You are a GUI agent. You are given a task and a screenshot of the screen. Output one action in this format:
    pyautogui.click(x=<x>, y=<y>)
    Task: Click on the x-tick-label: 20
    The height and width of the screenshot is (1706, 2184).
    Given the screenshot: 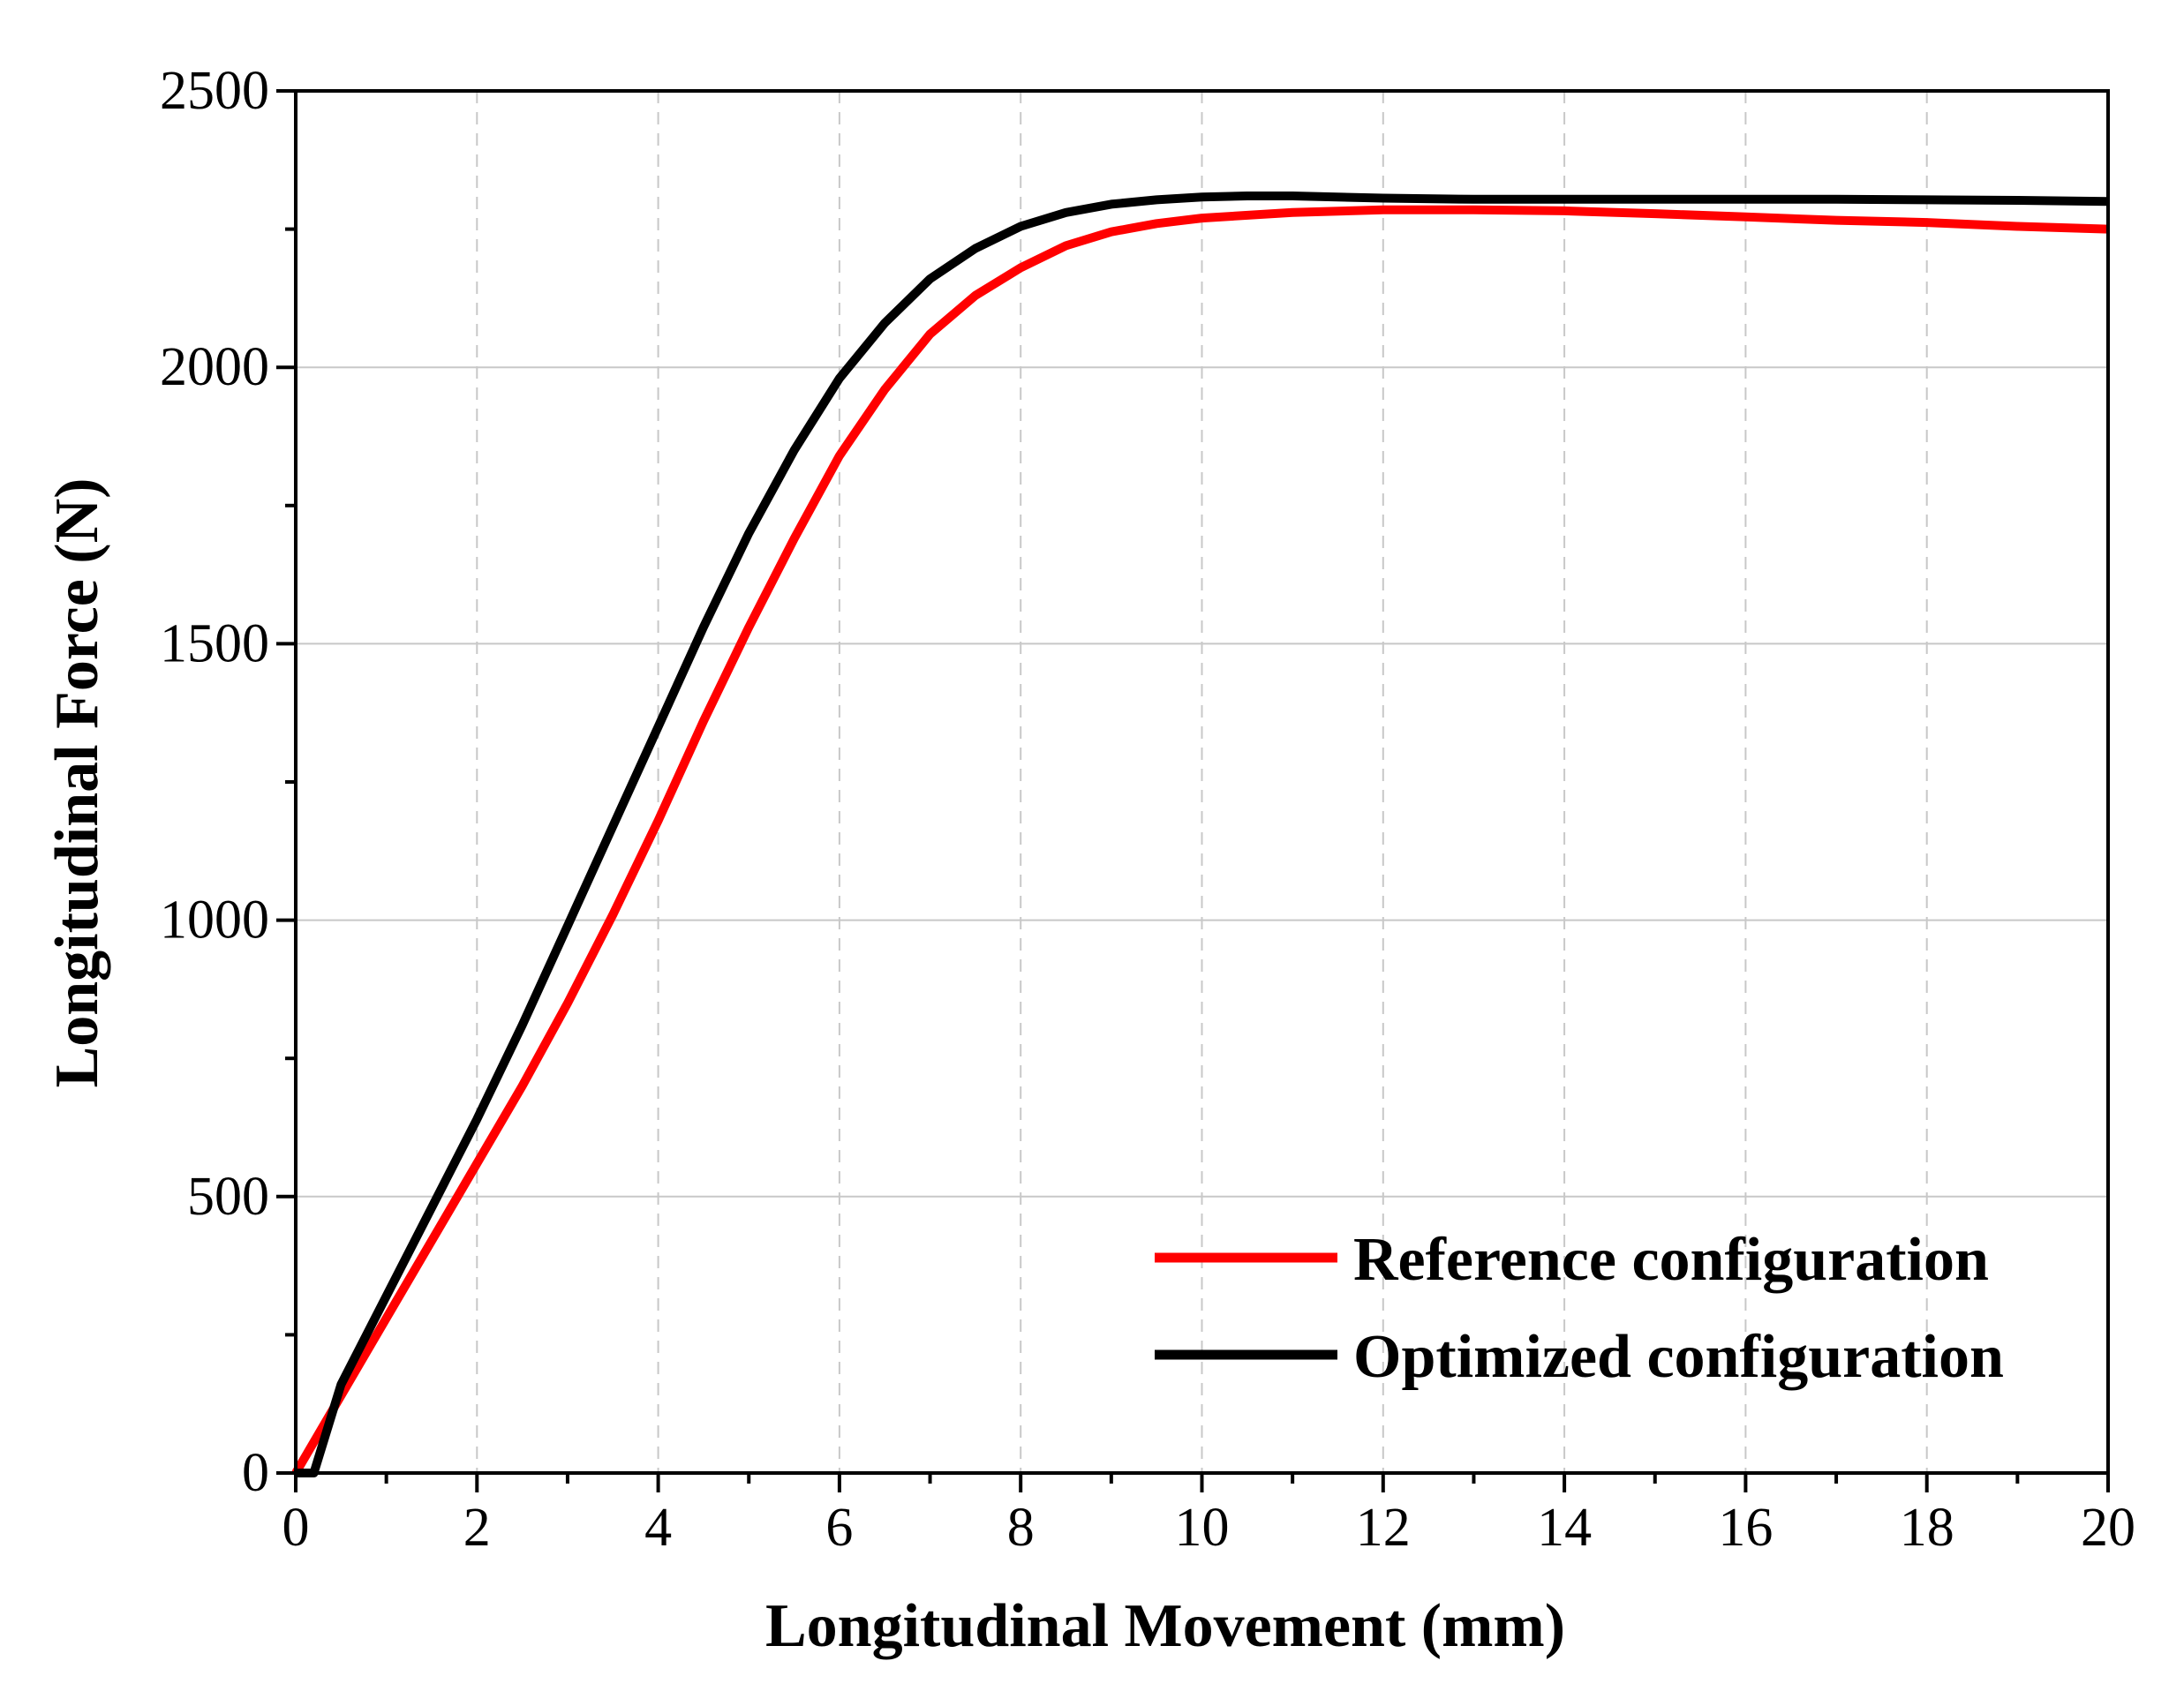 What is the action you would take?
    pyautogui.click(x=2108, y=1528)
    